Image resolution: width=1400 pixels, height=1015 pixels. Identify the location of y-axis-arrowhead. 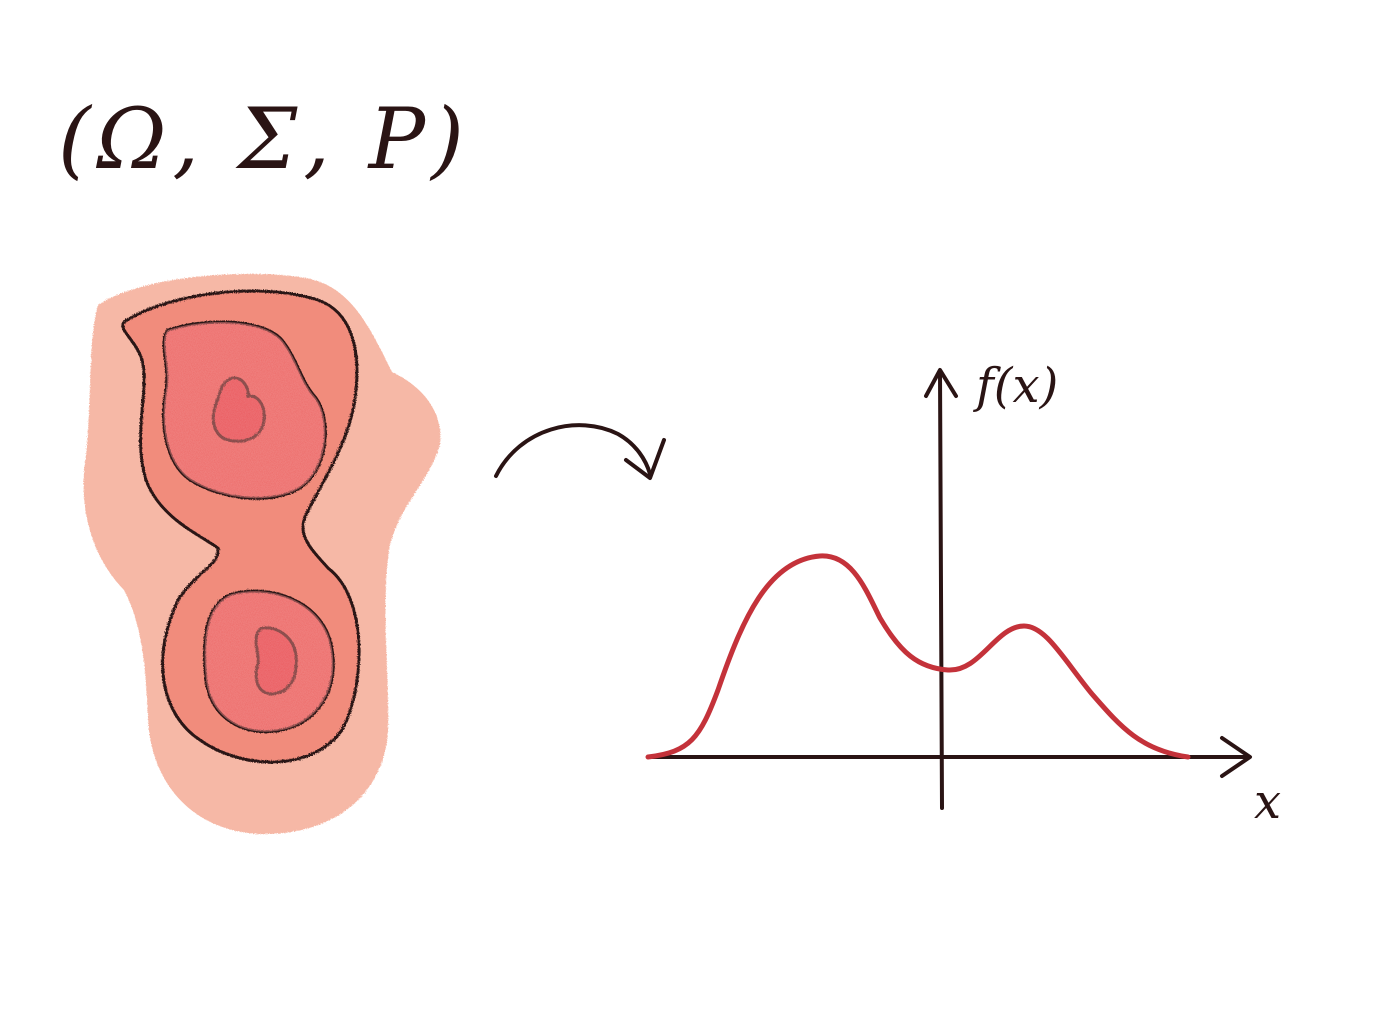
(941, 383).